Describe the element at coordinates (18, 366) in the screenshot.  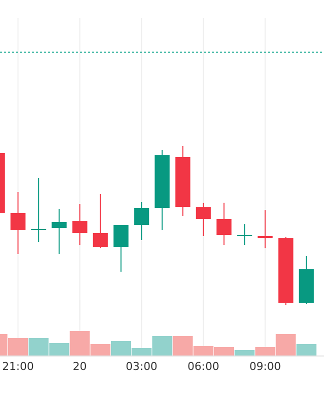
I see `x-tick-label: 21:00` at that location.